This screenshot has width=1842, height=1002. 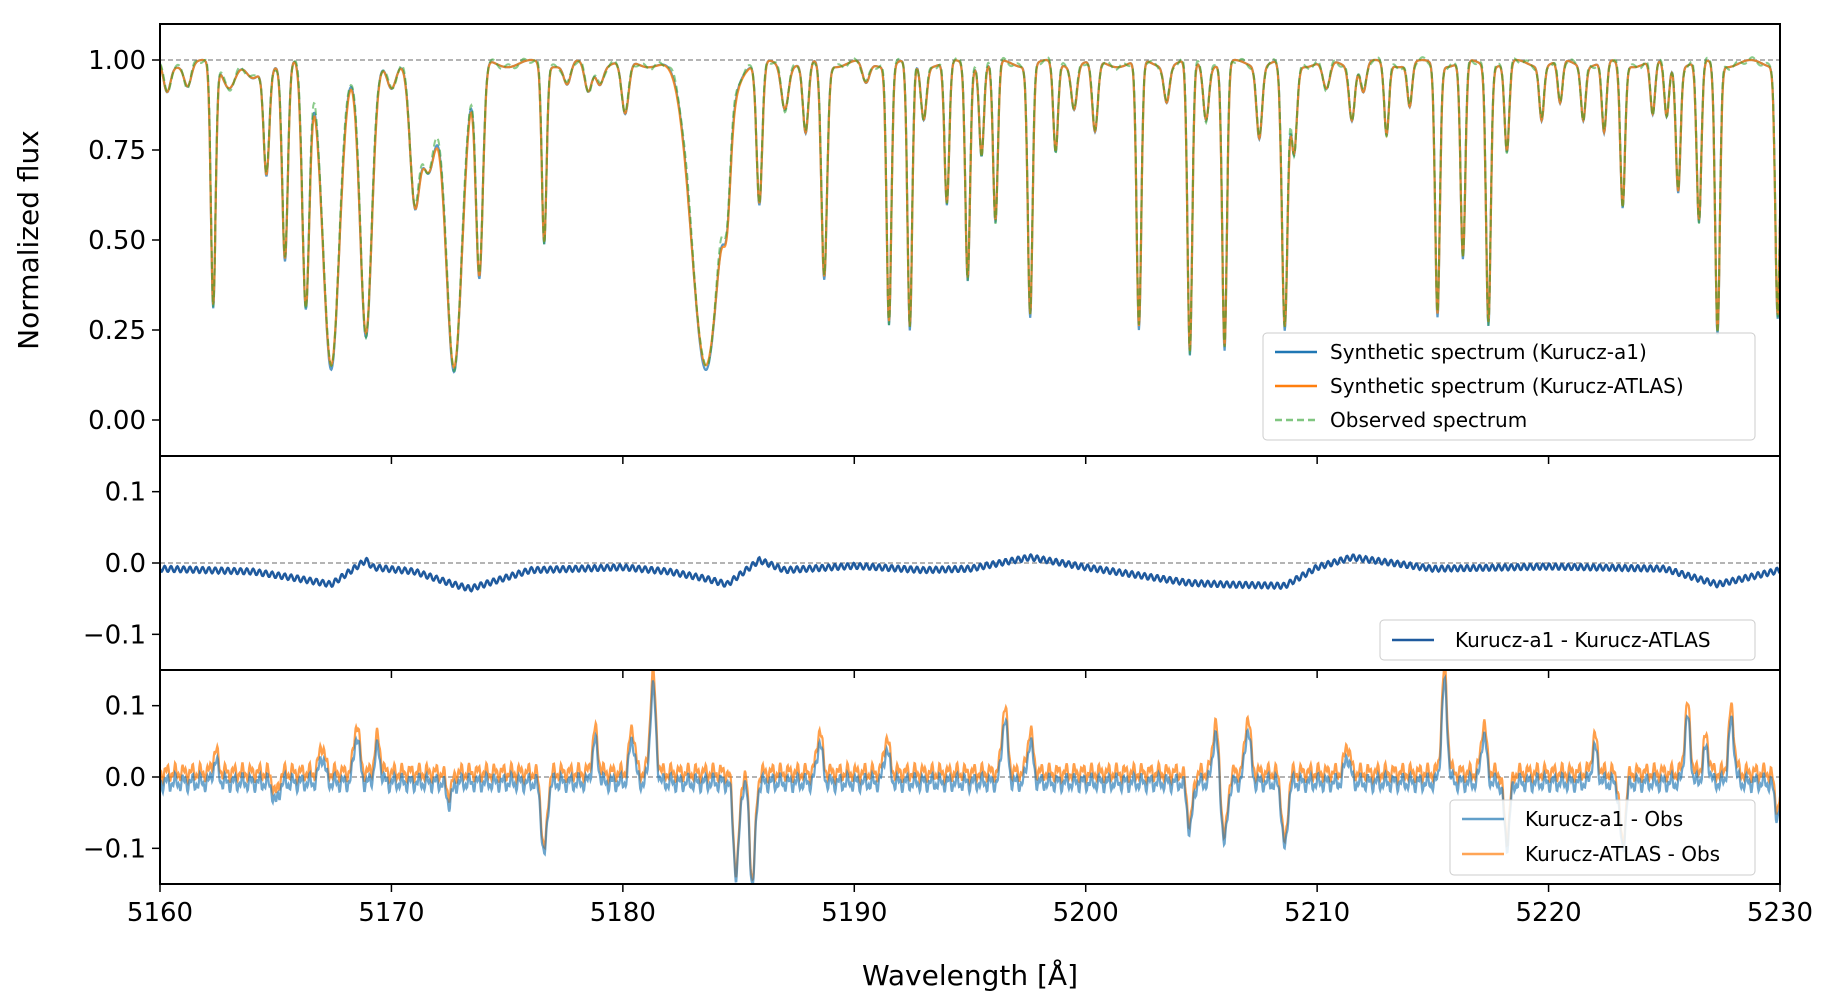 I want to click on model-difference-legend: Kurucz-a1 - Kurucz-ATLAS, so click(x=1567, y=640).